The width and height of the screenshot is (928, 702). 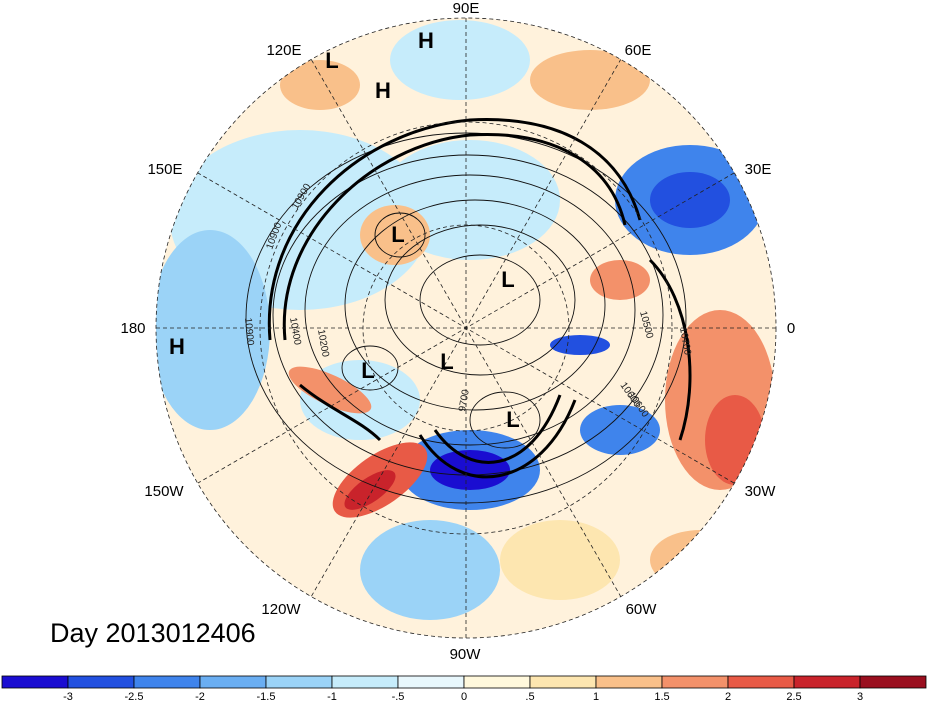 I want to click on lon-label-30e: 30E, so click(x=758, y=169).